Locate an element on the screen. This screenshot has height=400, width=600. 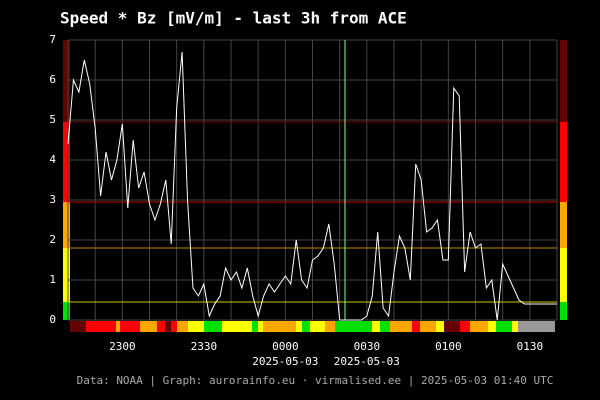
y-tick-label: 1 is located at coordinates (52, 279).